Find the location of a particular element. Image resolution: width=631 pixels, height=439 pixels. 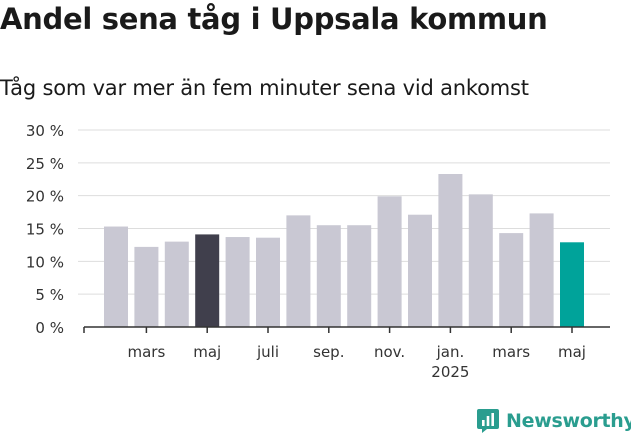

x-tick-sublabel: 2025 is located at coordinates (450, 372).